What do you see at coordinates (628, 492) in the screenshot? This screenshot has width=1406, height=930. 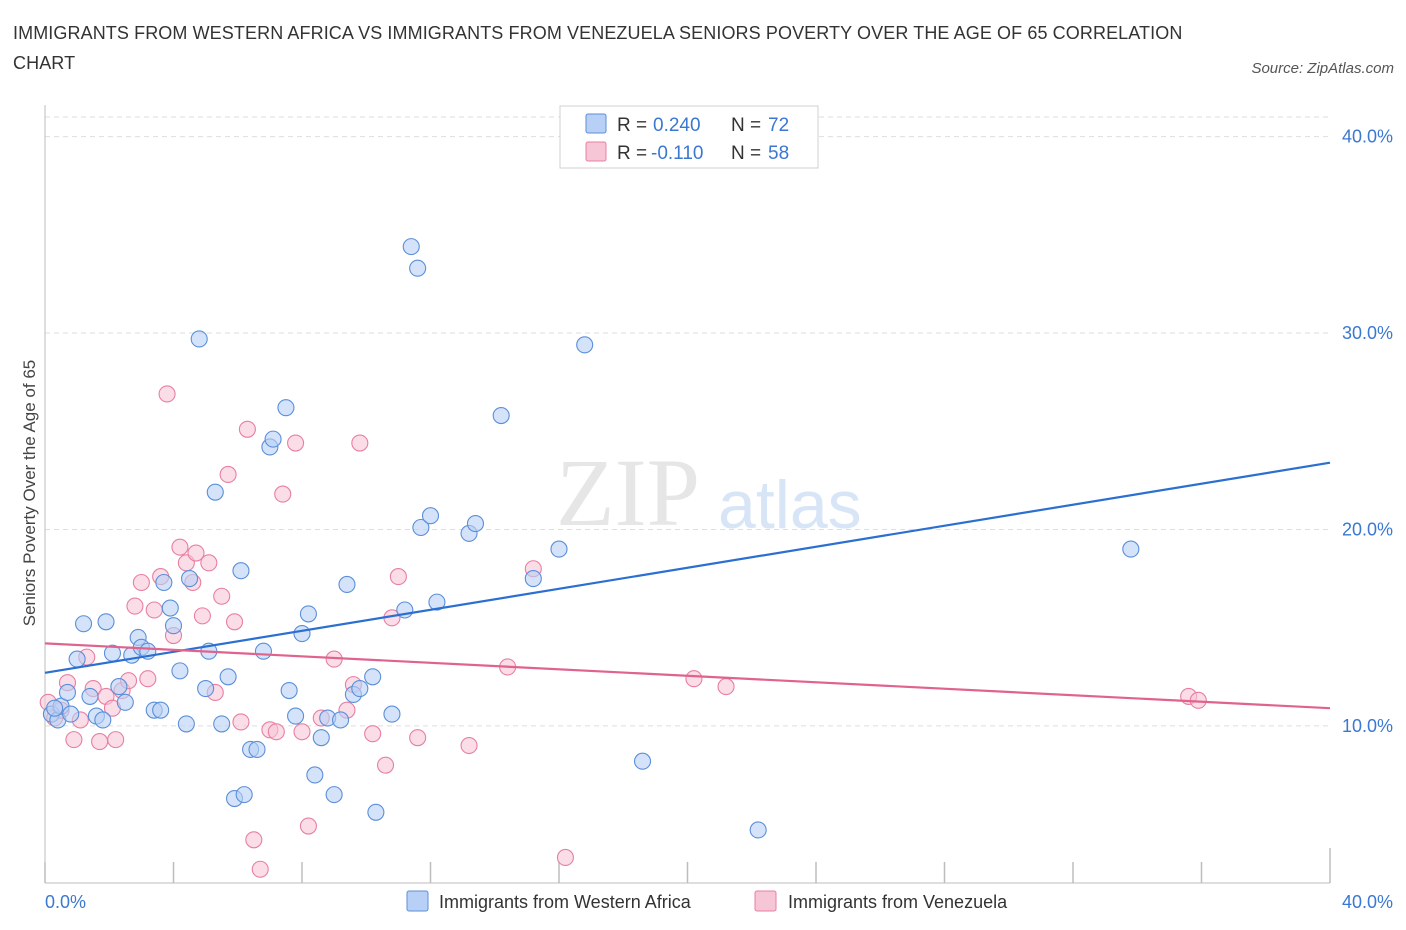 I see `watermark-zip: ZIP` at bounding box center [628, 492].